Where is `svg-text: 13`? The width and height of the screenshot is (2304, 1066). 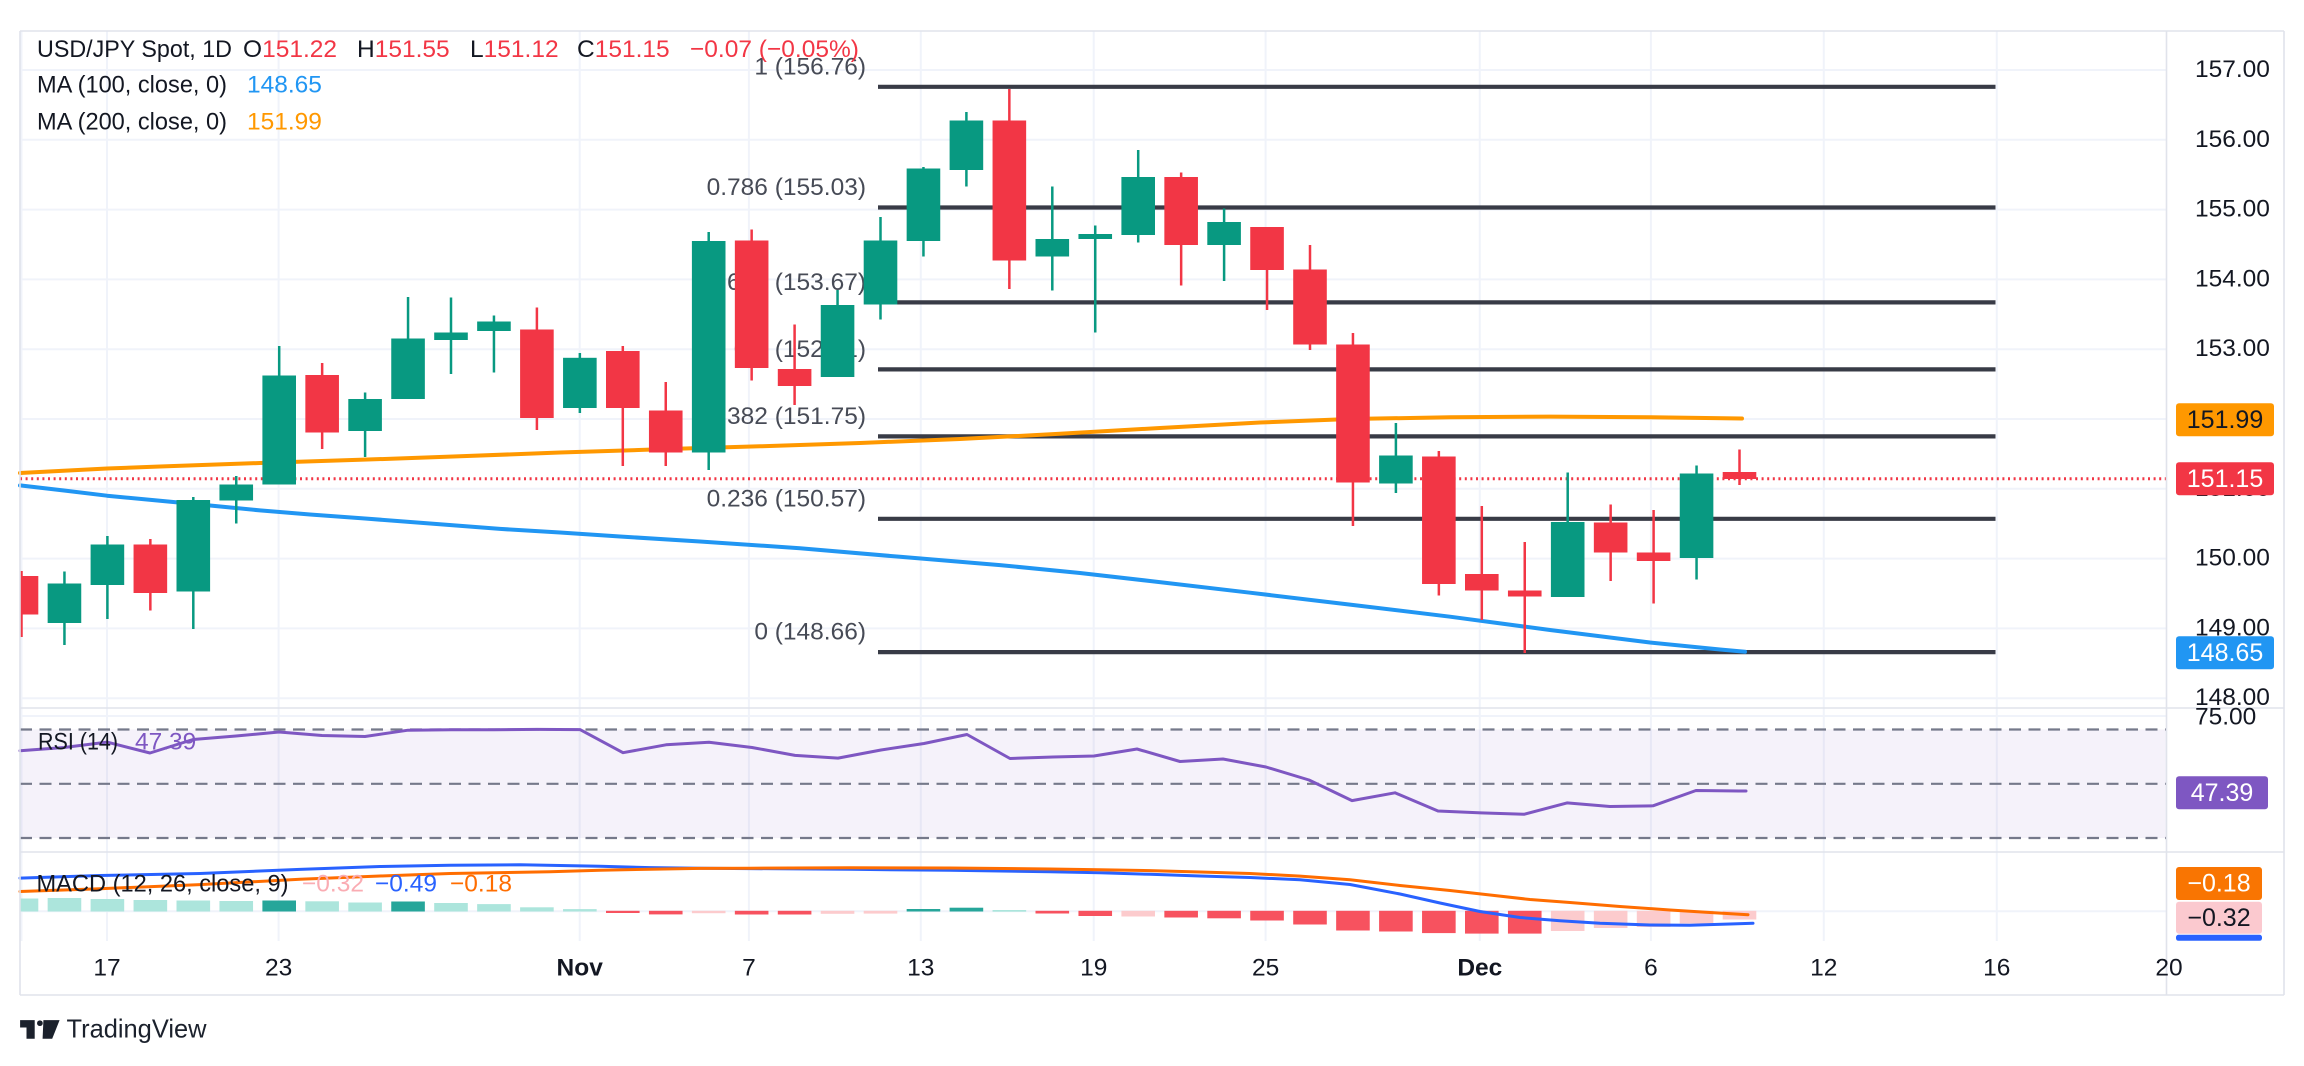
svg-text: 13 is located at coordinates (920, 967).